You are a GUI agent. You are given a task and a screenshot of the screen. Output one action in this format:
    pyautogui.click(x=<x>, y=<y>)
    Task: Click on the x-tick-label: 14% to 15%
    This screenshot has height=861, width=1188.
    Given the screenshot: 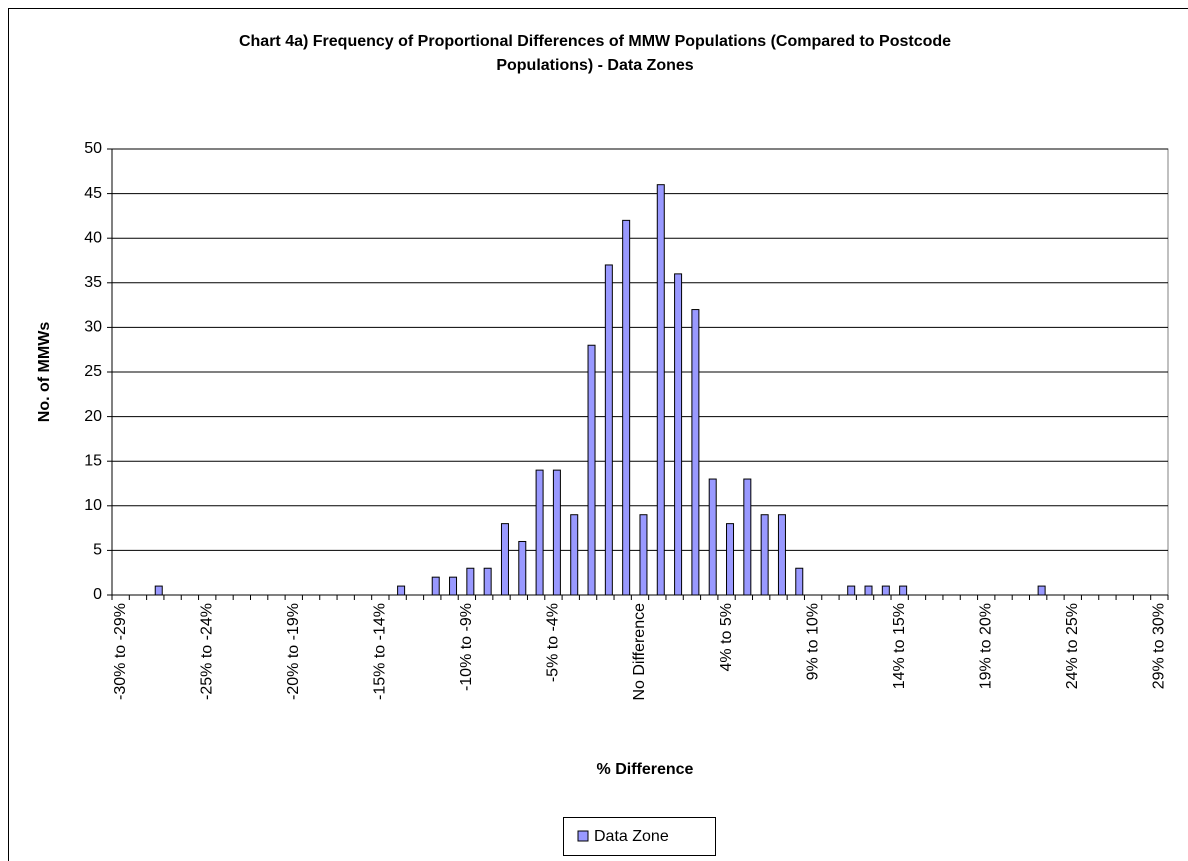 What is the action you would take?
    pyautogui.click(x=899, y=646)
    